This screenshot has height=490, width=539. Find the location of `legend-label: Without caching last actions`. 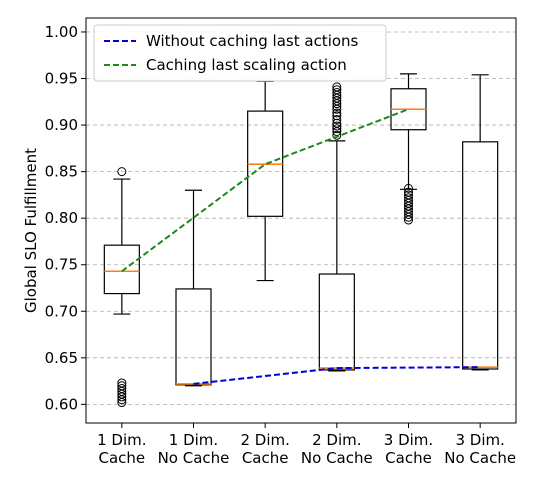

legend-label: Without caching last actions is located at coordinates (252, 41).